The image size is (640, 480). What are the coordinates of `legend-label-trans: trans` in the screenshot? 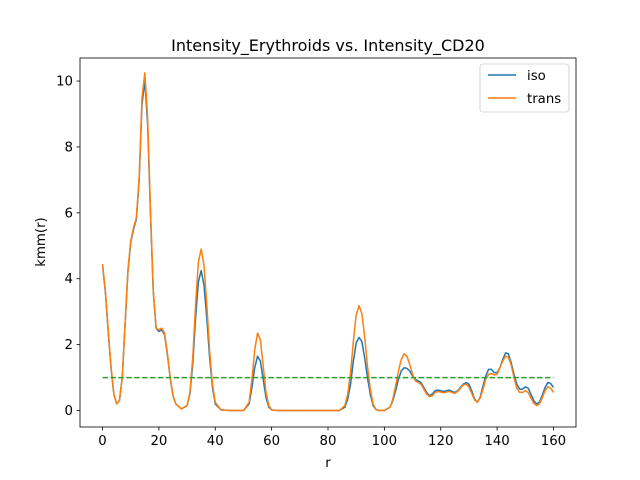 It's located at (544, 99).